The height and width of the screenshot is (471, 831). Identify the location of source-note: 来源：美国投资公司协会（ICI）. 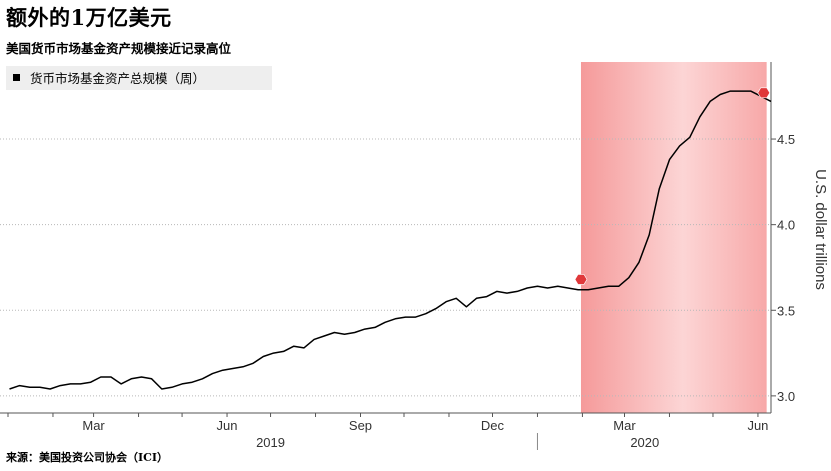
(87, 457).